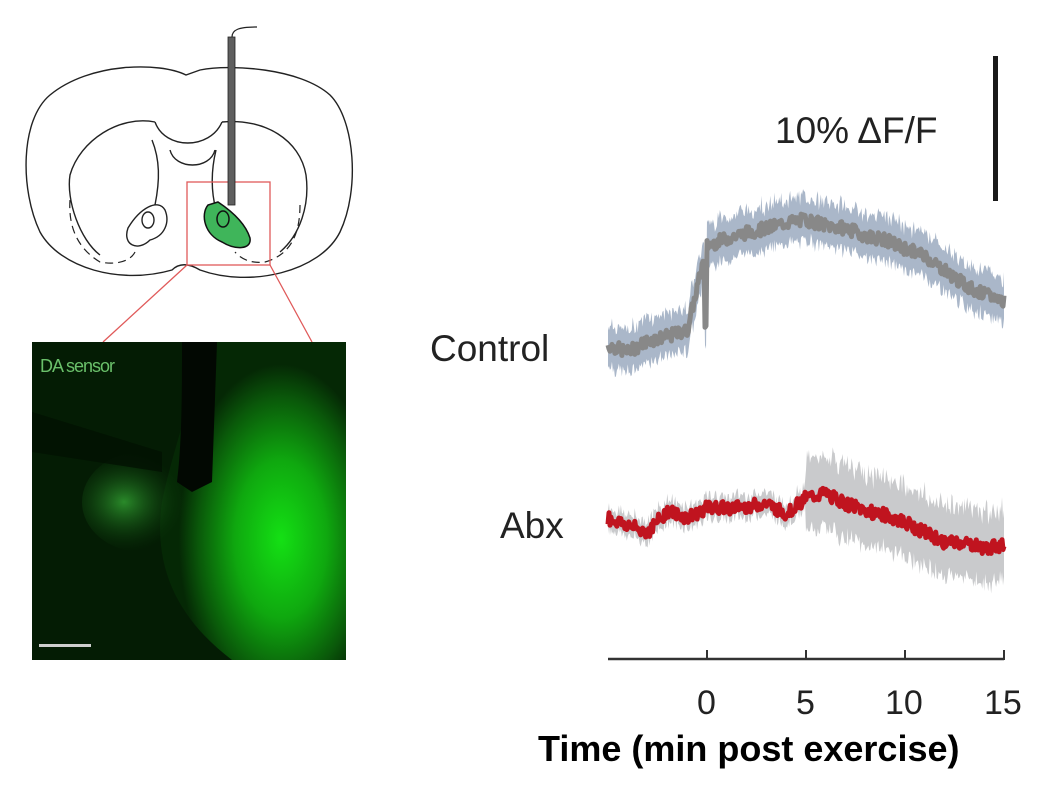 The width and height of the screenshot is (1052, 798). I want to click on control-sem-band, so click(806, 283).